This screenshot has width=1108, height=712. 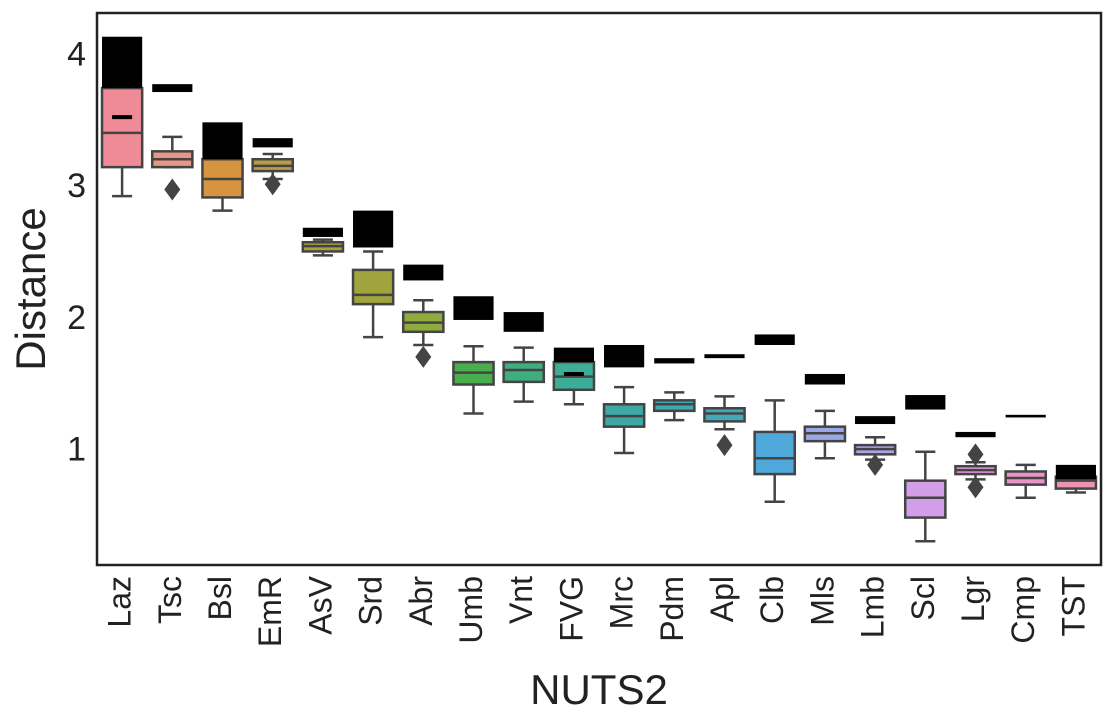 What do you see at coordinates (220, 598) in the screenshot?
I see `x-tick-label: Bsl` at bounding box center [220, 598].